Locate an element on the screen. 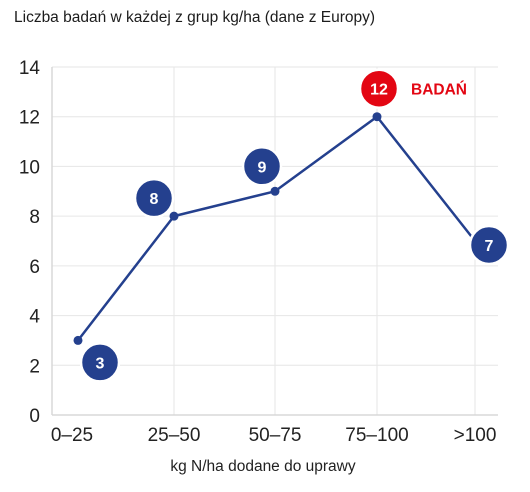  value-badge-label-1: 8 is located at coordinates (154, 199).